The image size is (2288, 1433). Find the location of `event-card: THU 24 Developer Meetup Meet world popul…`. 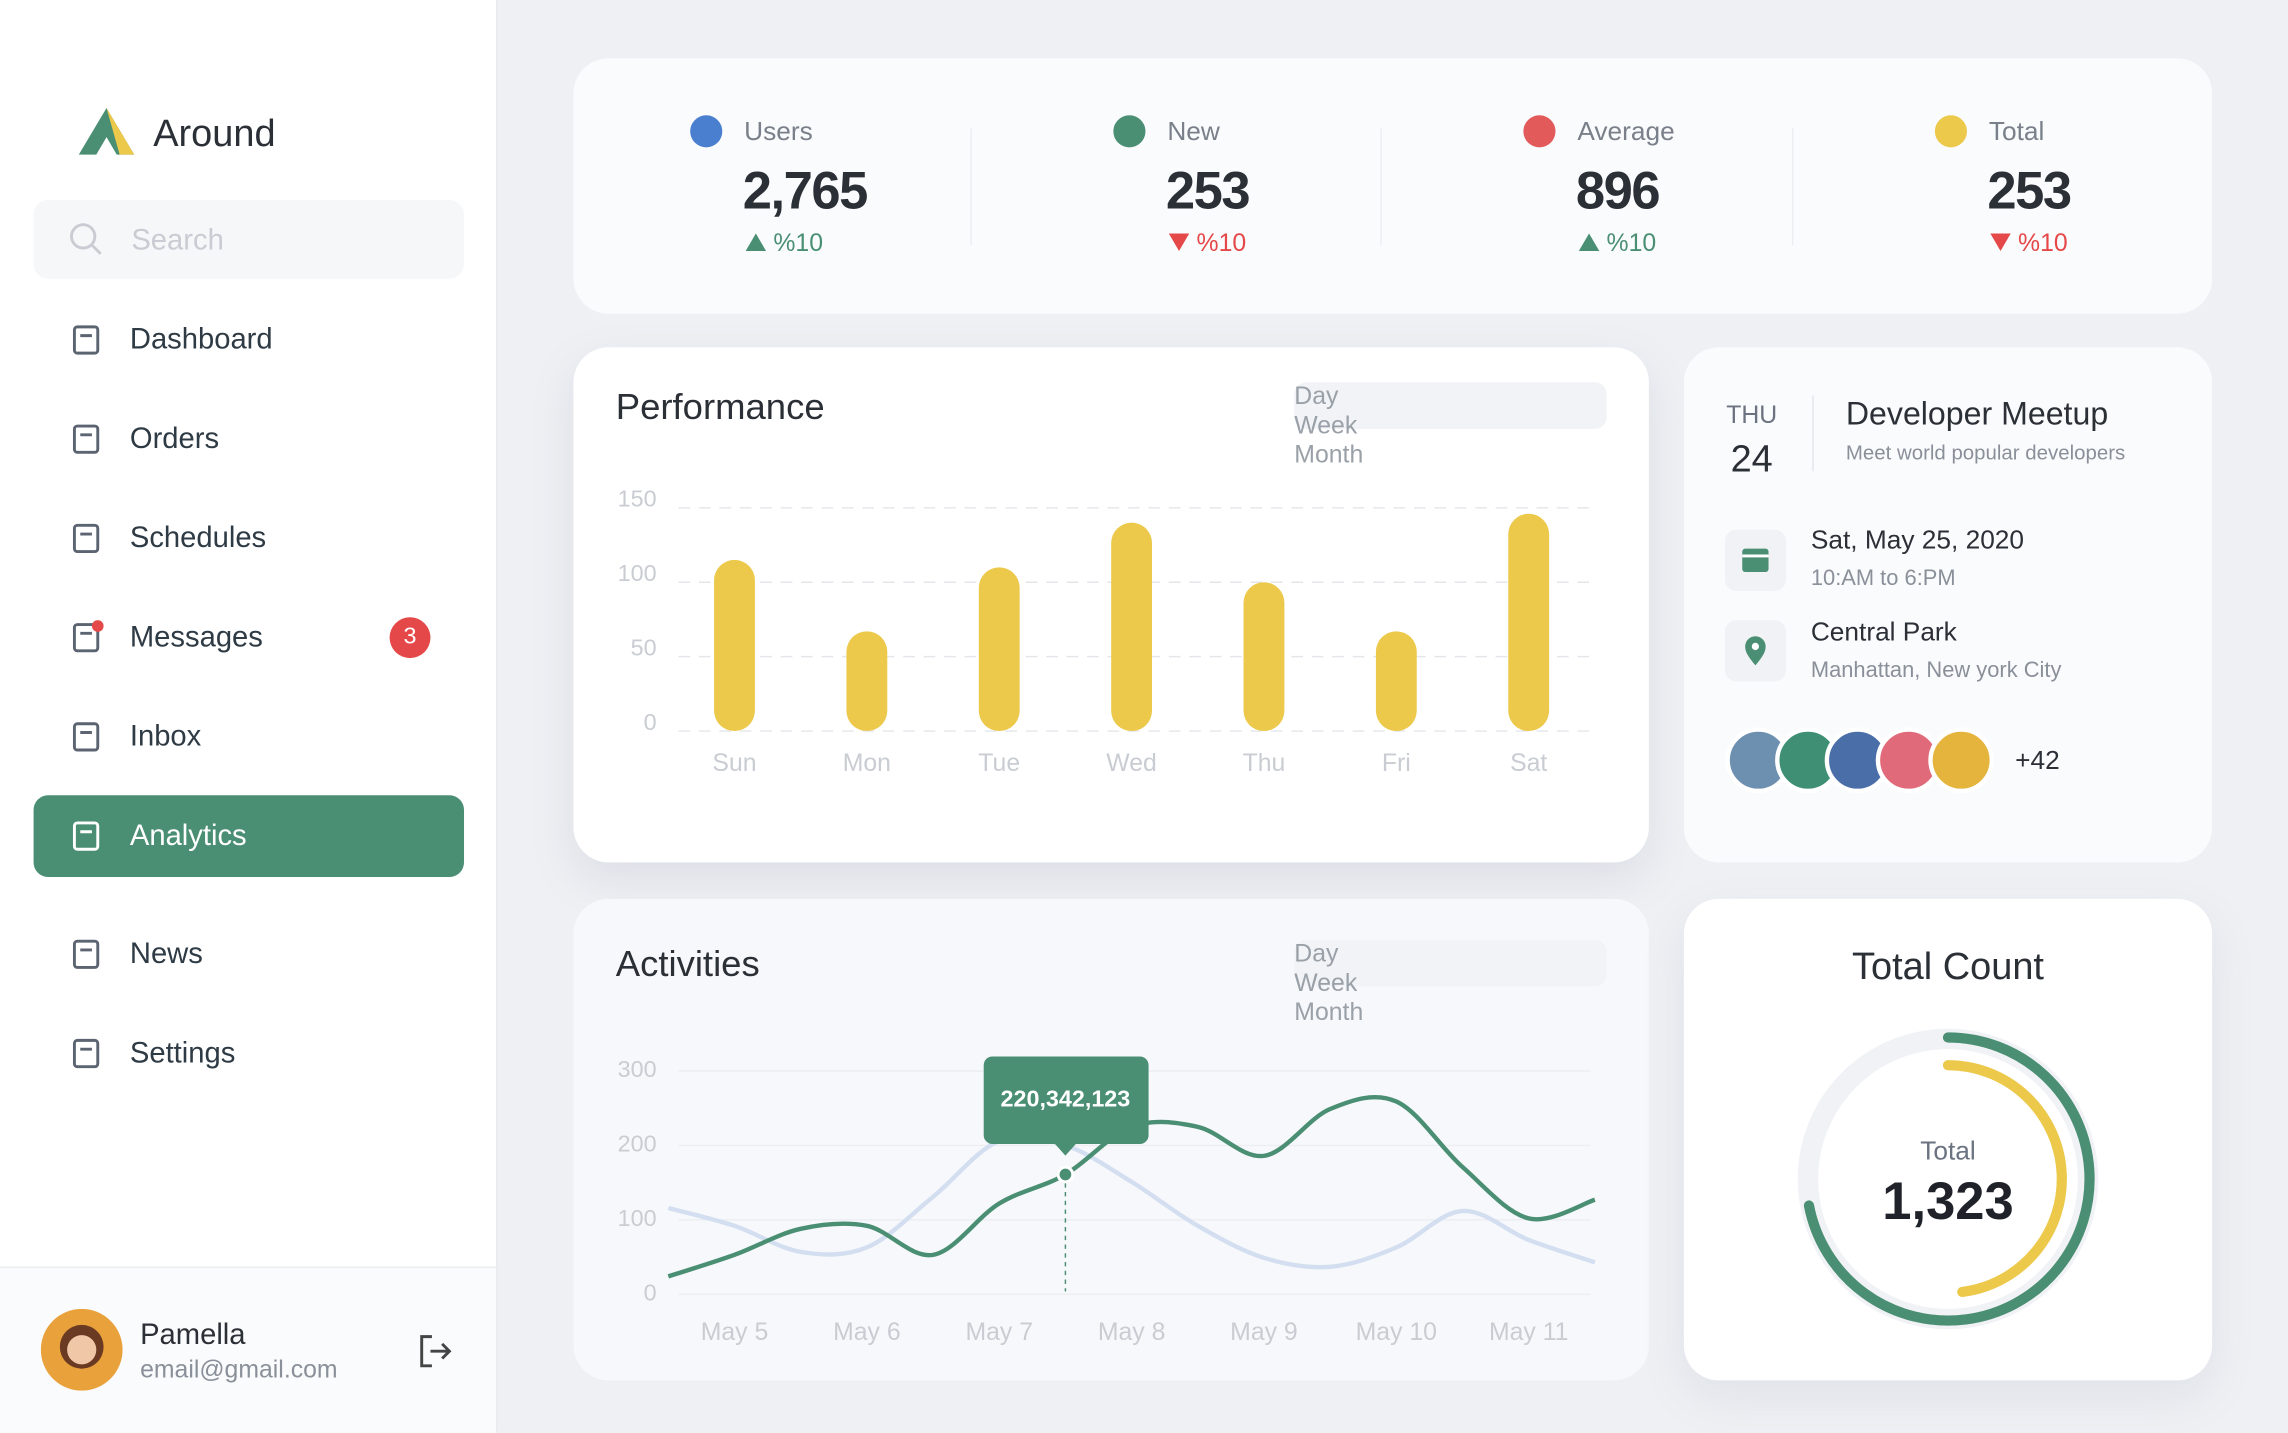

event-card: THU 24 Developer Meetup Meet world popul… is located at coordinates (1948, 605).